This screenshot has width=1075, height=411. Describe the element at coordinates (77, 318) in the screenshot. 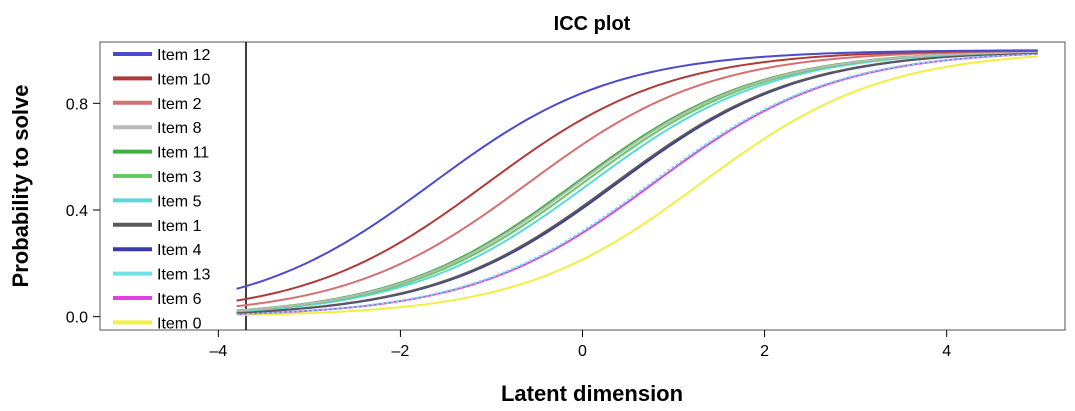

I see `y-tick-label: 0.0` at that location.